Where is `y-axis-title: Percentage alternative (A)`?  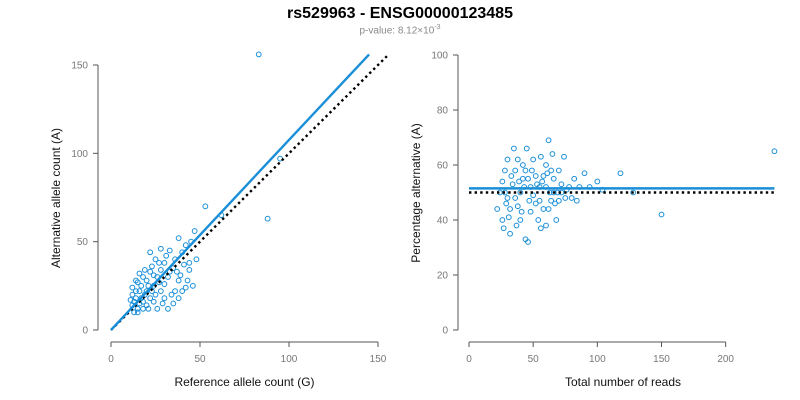
y-axis-title: Percentage alternative (A) is located at coordinates (416, 192).